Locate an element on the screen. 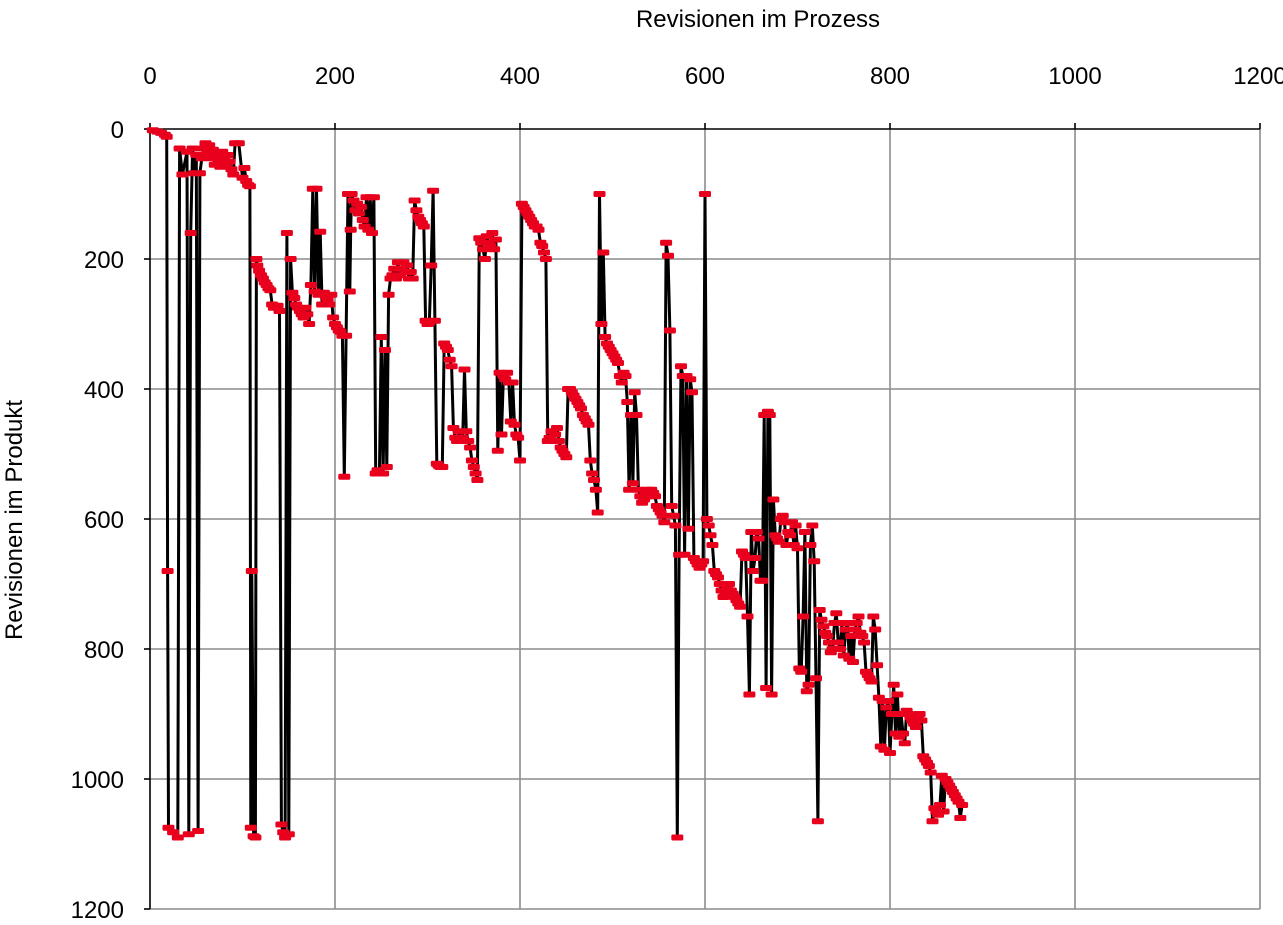 This screenshot has width=1283, height=925. y-tick-label: 1000 is located at coordinates (97, 780).